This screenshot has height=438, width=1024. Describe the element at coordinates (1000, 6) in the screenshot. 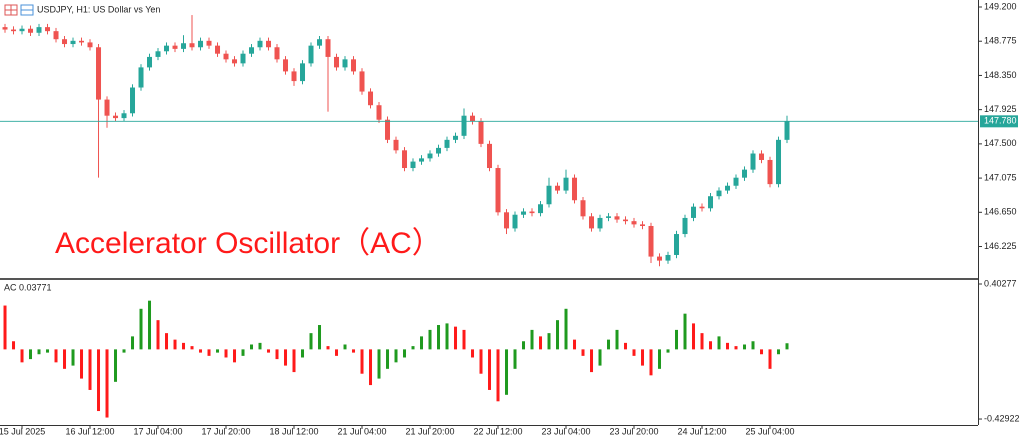

I see `y-tick-label: 149.200` at that location.